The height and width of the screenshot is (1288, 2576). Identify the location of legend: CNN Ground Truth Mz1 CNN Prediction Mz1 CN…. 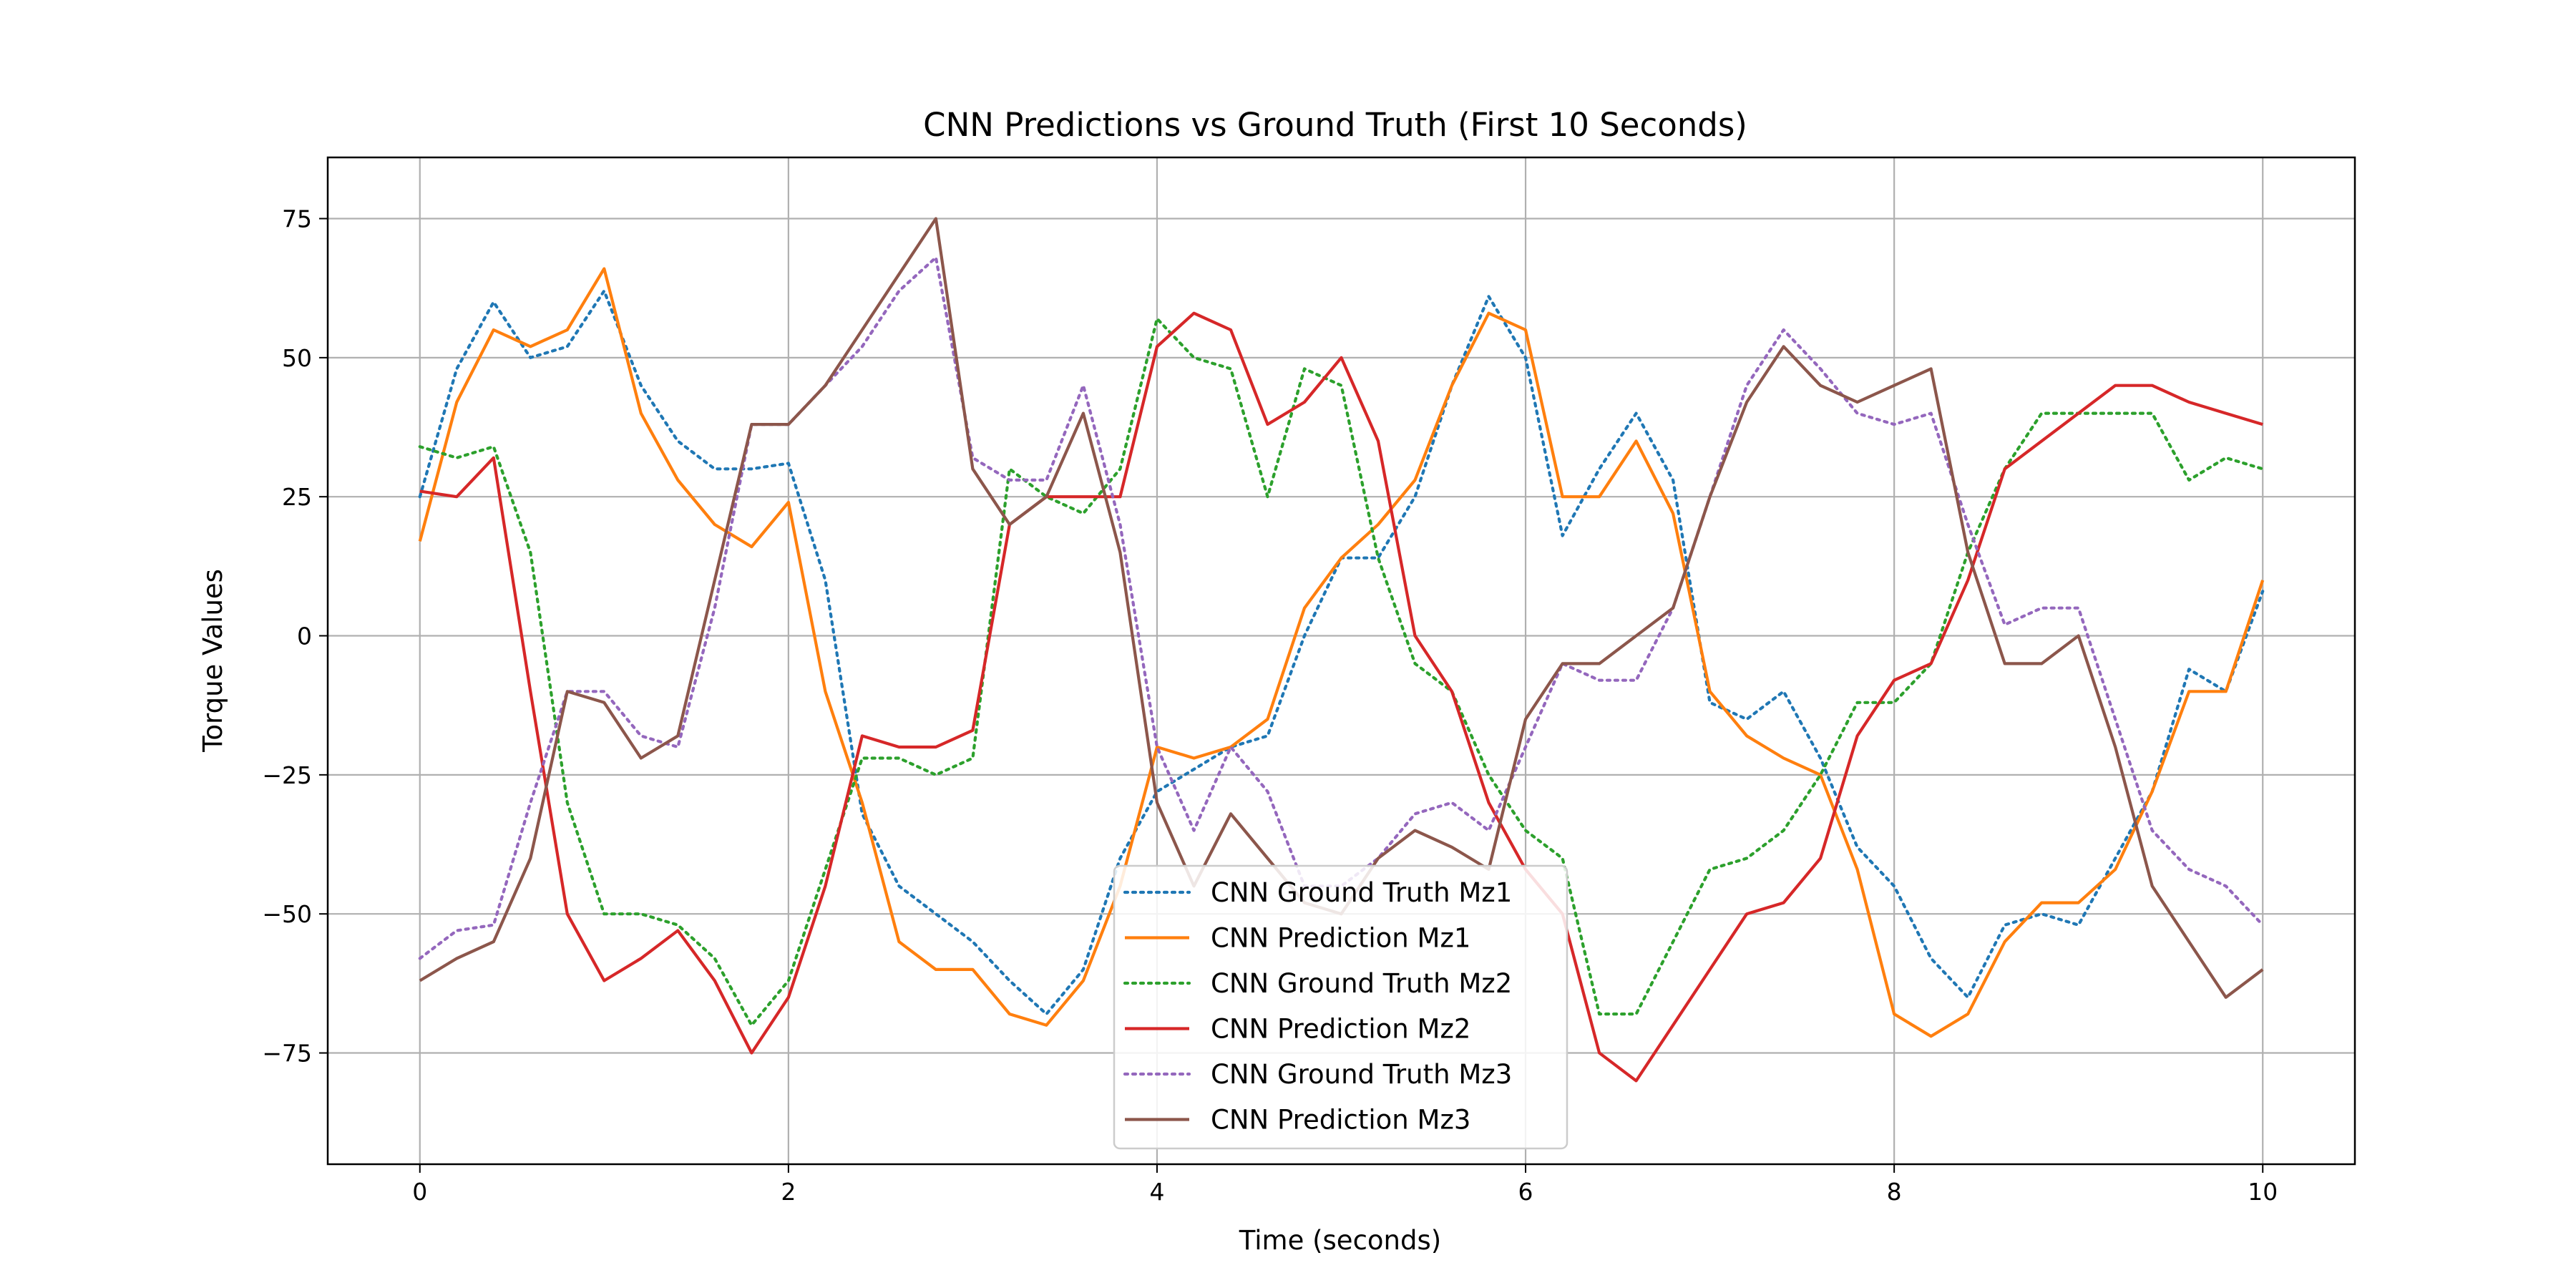
(1340, 1007).